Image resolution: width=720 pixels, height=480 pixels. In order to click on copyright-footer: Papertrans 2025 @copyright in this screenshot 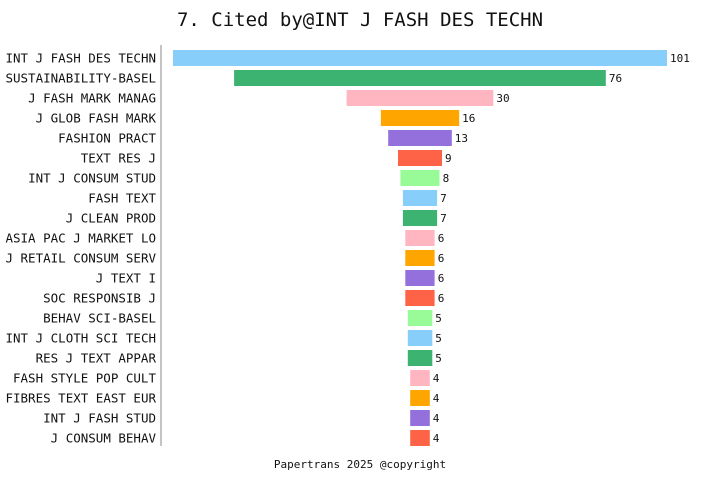, I will do `click(360, 464)`.